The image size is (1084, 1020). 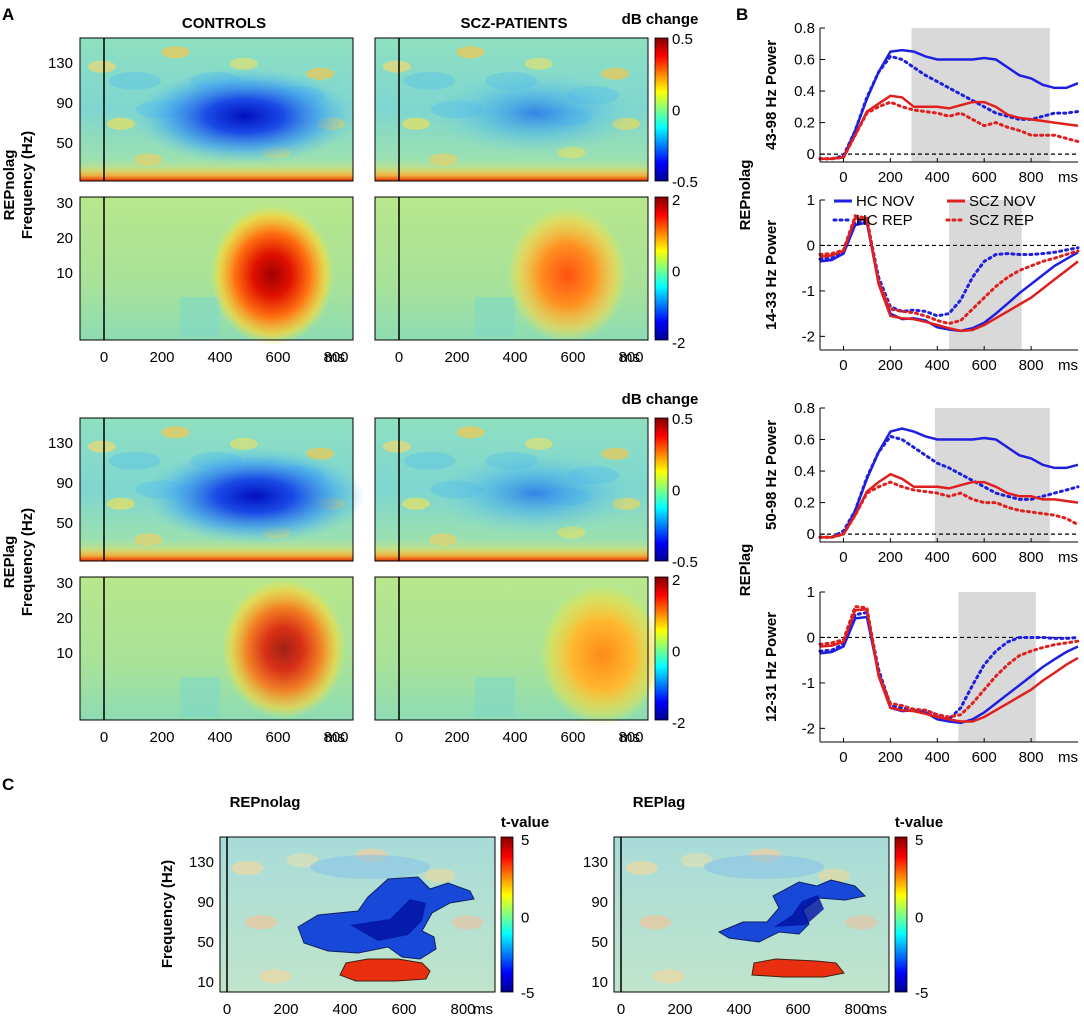 What do you see at coordinates (1001, 220) in the screenshot?
I see `legend-label-scz-rep: SCZ REP` at bounding box center [1001, 220].